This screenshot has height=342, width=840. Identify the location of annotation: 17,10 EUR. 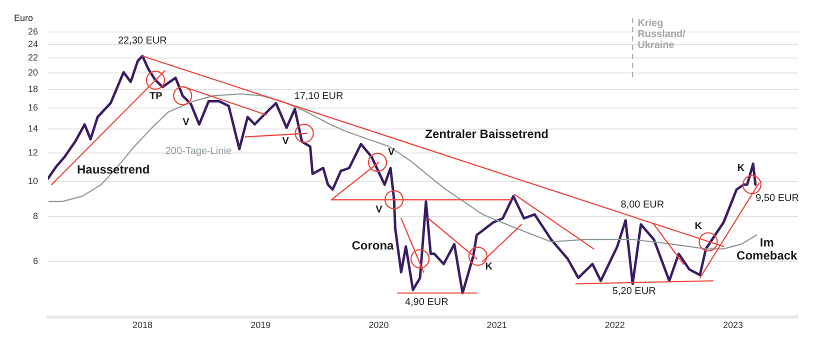
(319, 96).